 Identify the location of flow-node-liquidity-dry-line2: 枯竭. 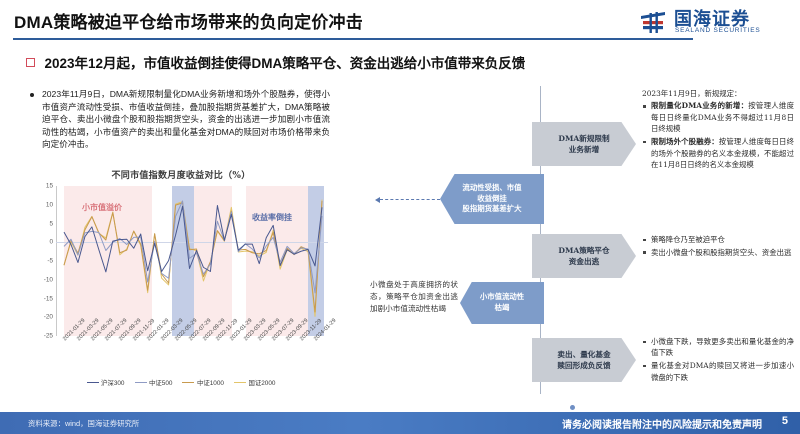
(502, 307).